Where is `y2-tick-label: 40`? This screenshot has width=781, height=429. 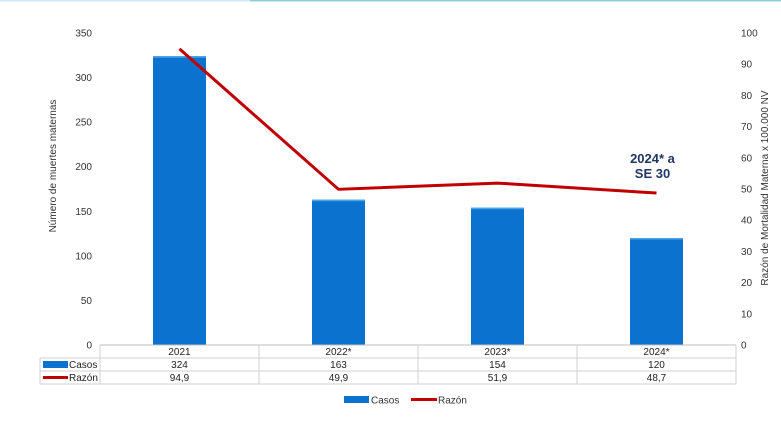
y2-tick-label: 40 is located at coordinates (747, 221).